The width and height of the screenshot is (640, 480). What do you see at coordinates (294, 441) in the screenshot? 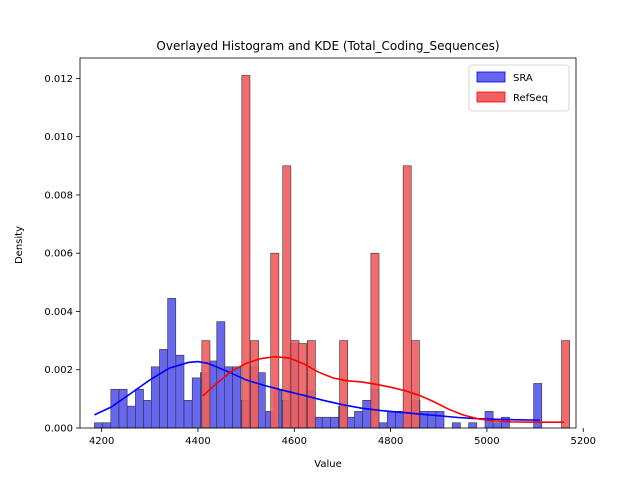
I see `x-tick-label: 4600` at bounding box center [294, 441].